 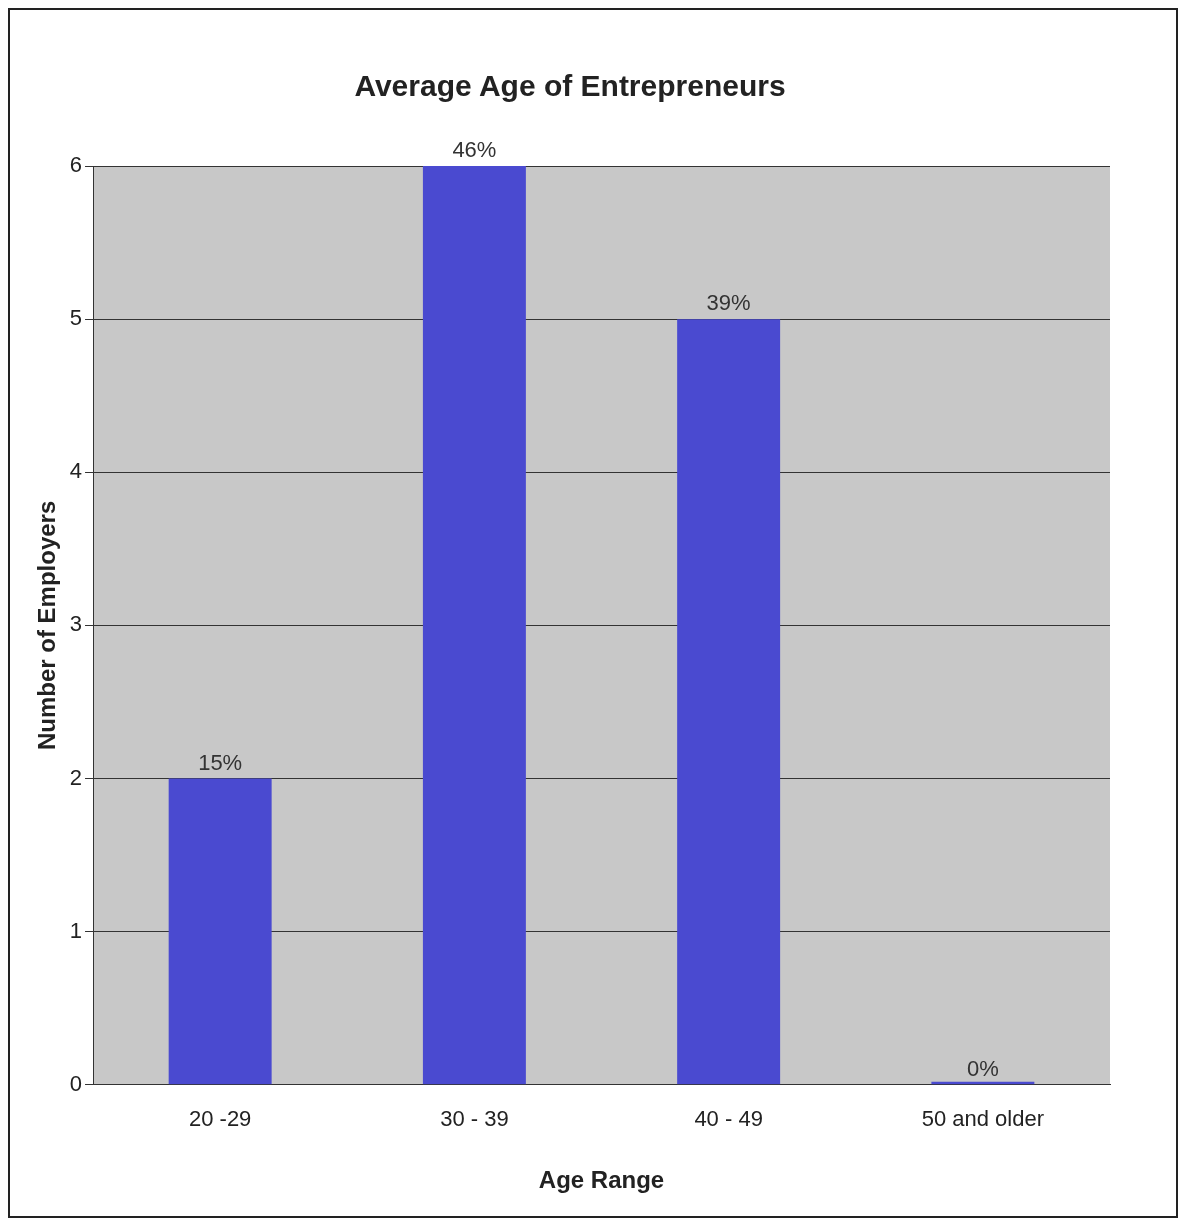 What do you see at coordinates (76, 318) in the screenshot?
I see `y-tick-label: 5` at bounding box center [76, 318].